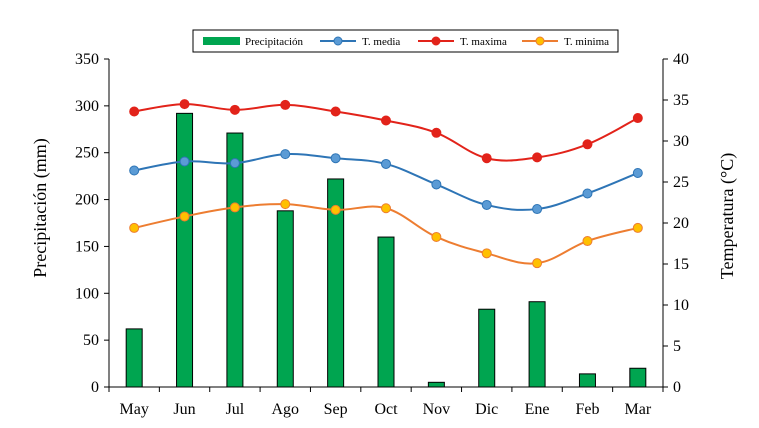 This screenshot has height=428, width=759. Describe the element at coordinates (336, 409) in the screenshot. I see `x-tick-label-sep: Sep` at that location.